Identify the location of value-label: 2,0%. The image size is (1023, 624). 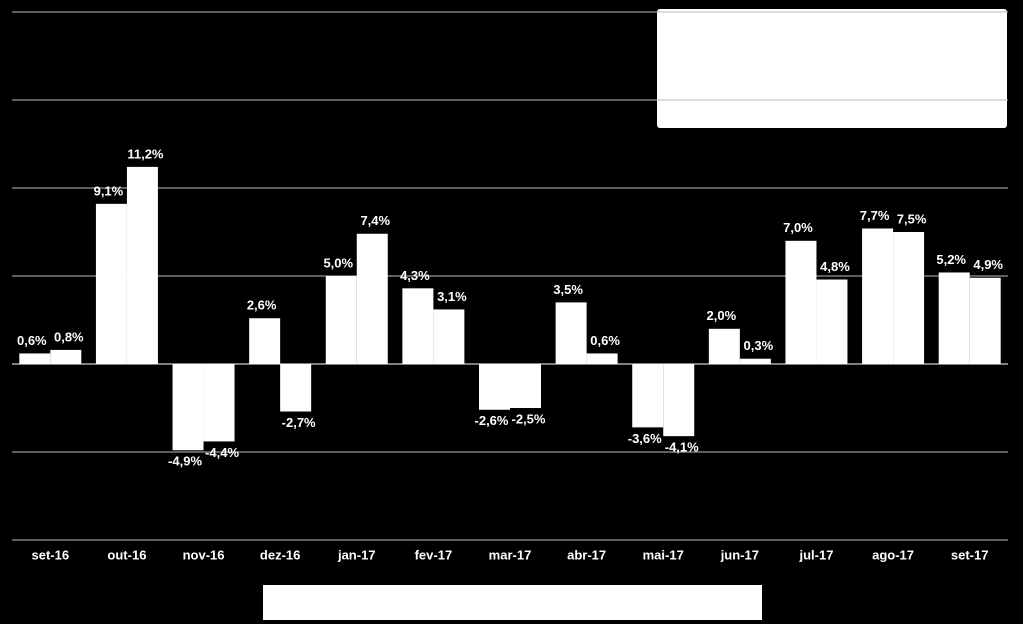
(722, 315).